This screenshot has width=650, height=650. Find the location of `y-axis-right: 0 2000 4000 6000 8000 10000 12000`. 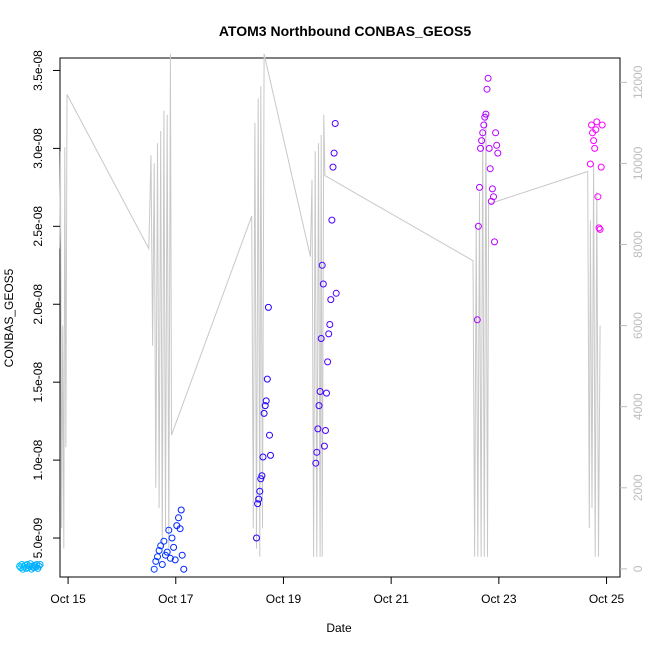

y-axis-right: 0 2000 4000 6000 8000 10000 12000 is located at coordinates (632, 318).